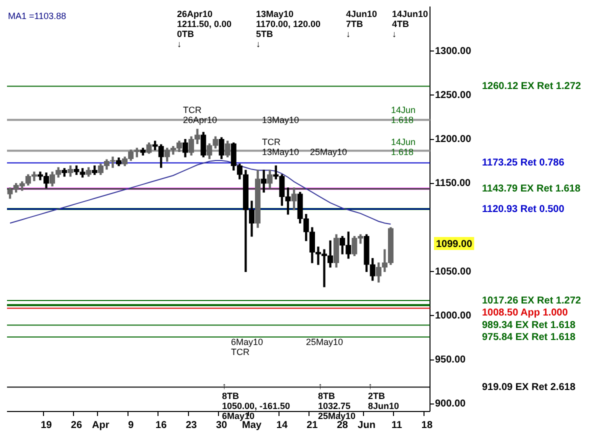 The height and width of the screenshot is (434, 616). I want to click on annotation: 13May10 1170.00, 120.00 5TB ↓, so click(288, 28).